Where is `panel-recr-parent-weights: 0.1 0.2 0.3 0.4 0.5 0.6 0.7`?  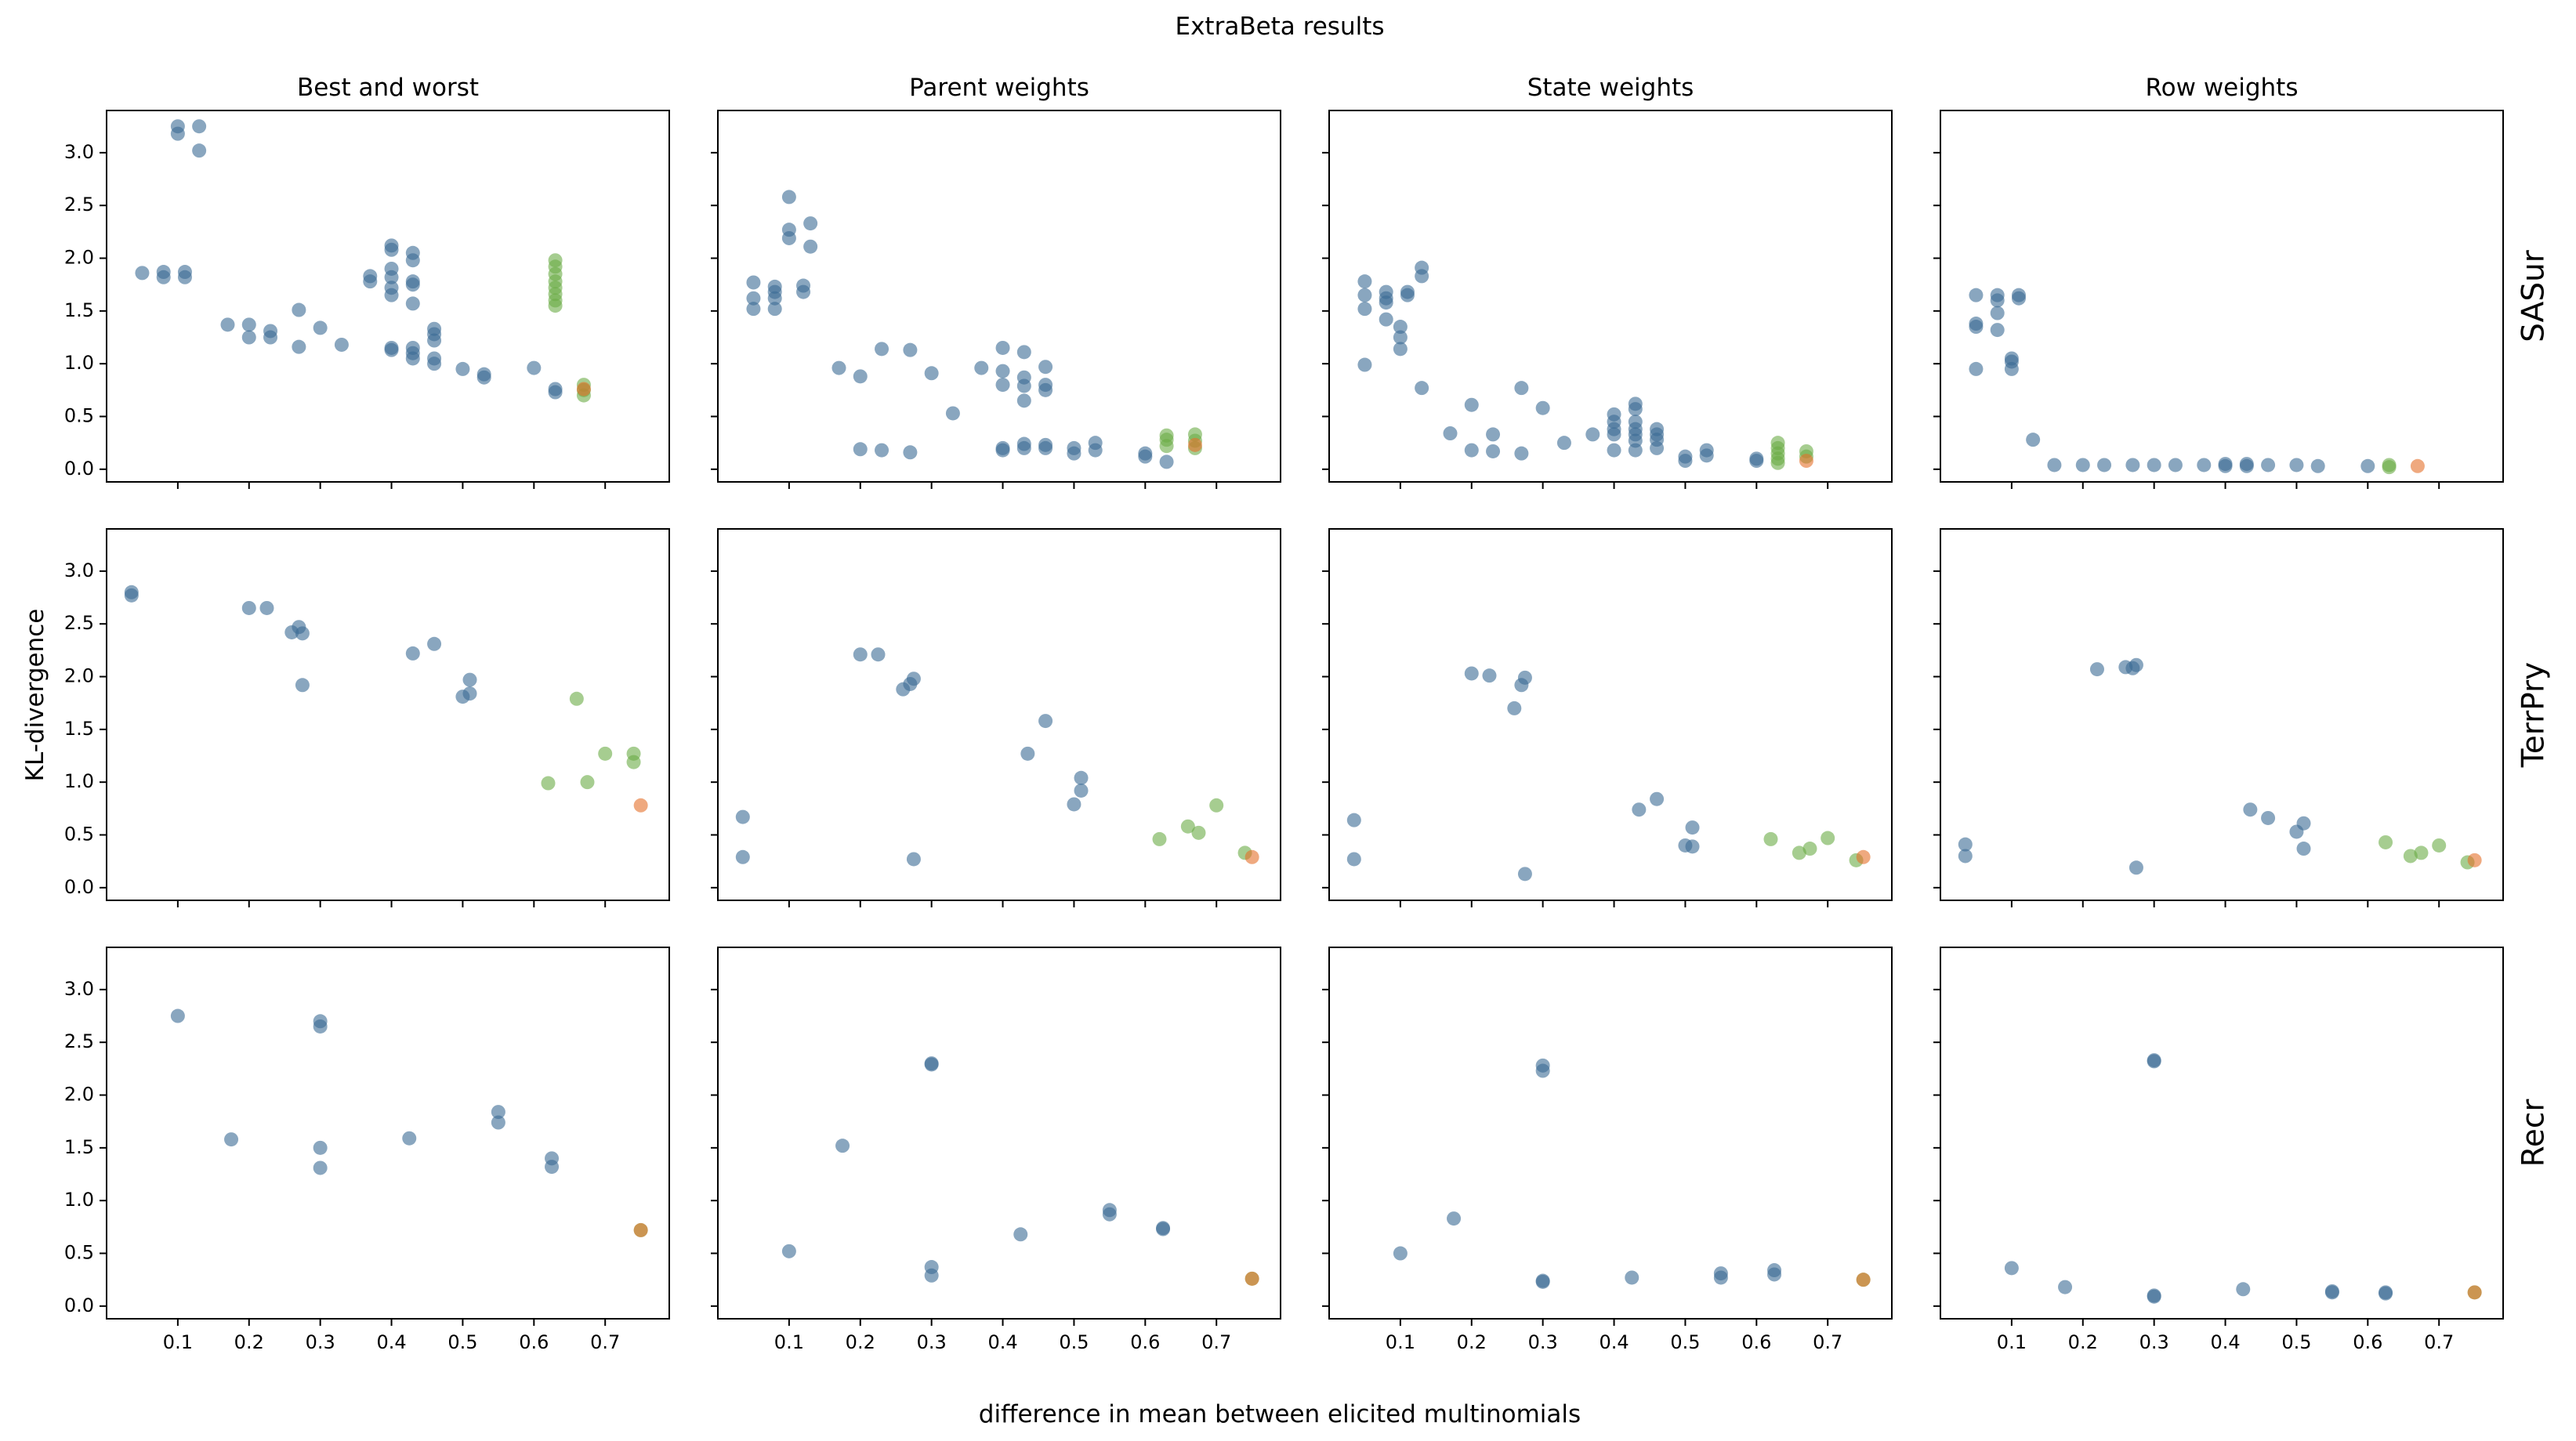
panel-recr-parent-weights: 0.1 0.2 0.3 0.4 0.5 0.6 0.7 is located at coordinates (996, 1150).